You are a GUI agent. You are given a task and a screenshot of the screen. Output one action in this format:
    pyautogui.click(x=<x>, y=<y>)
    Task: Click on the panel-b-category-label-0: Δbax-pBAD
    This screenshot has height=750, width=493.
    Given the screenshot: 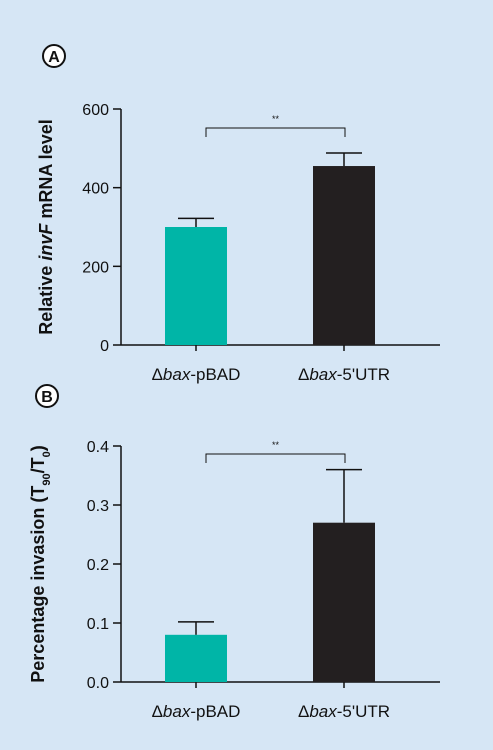 What is the action you would take?
    pyautogui.click(x=196, y=711)
    